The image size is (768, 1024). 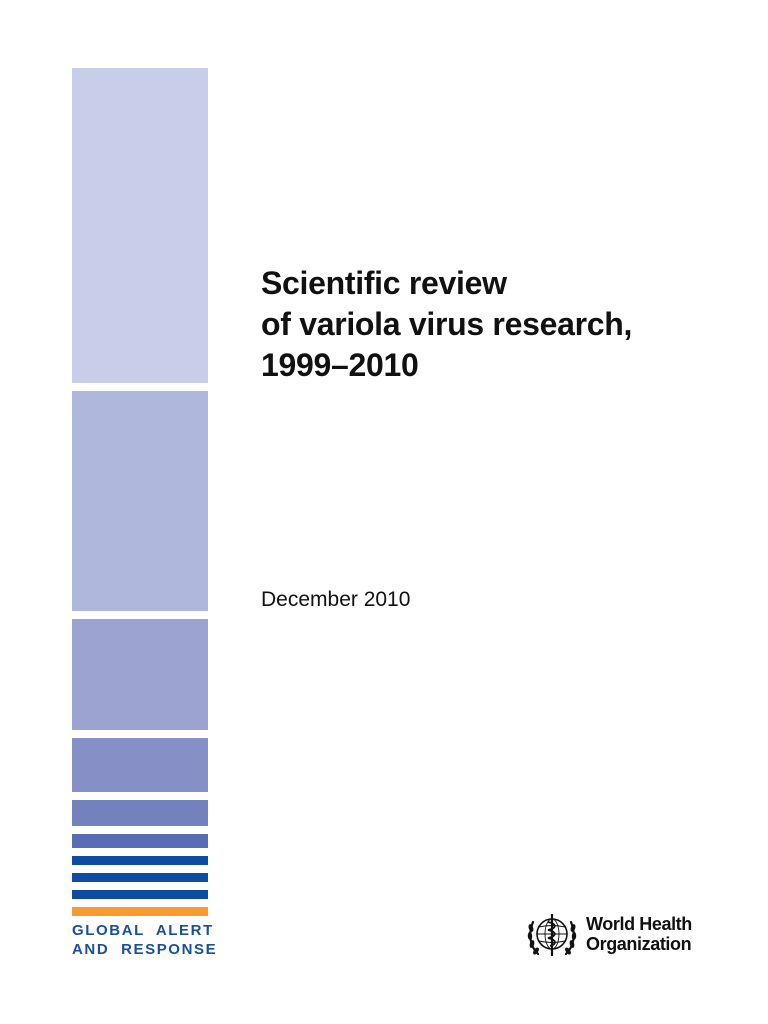 What do you see at coordinates (140, 911) in the screenshot?
I see `cover-stripe-orange` at bounding box center [140, 911].